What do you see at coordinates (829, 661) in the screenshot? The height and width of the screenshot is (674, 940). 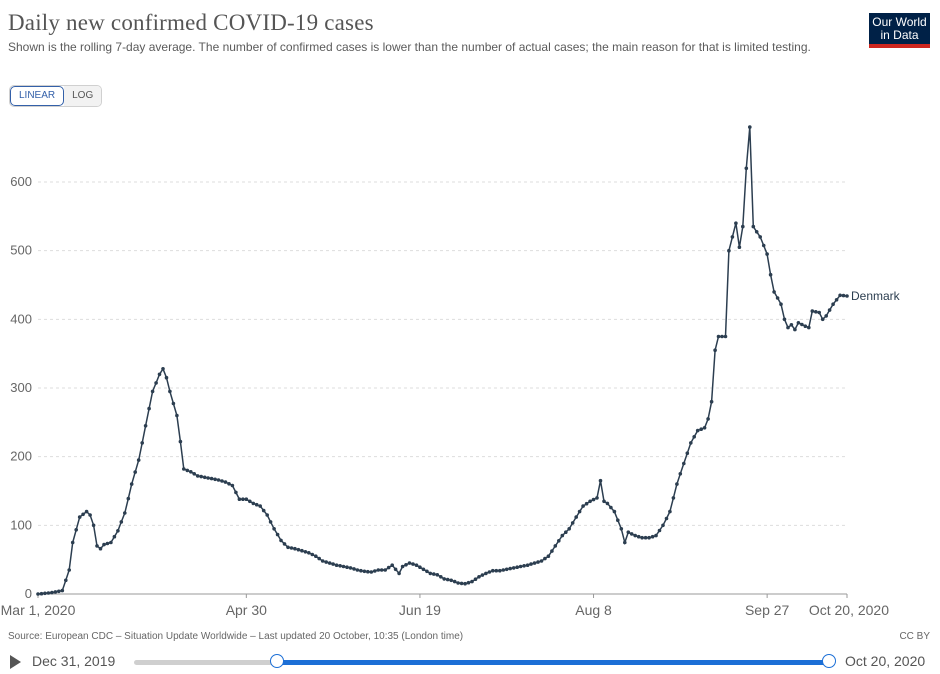 I see `timeline-end-handle` at bounding box center [829, 661].